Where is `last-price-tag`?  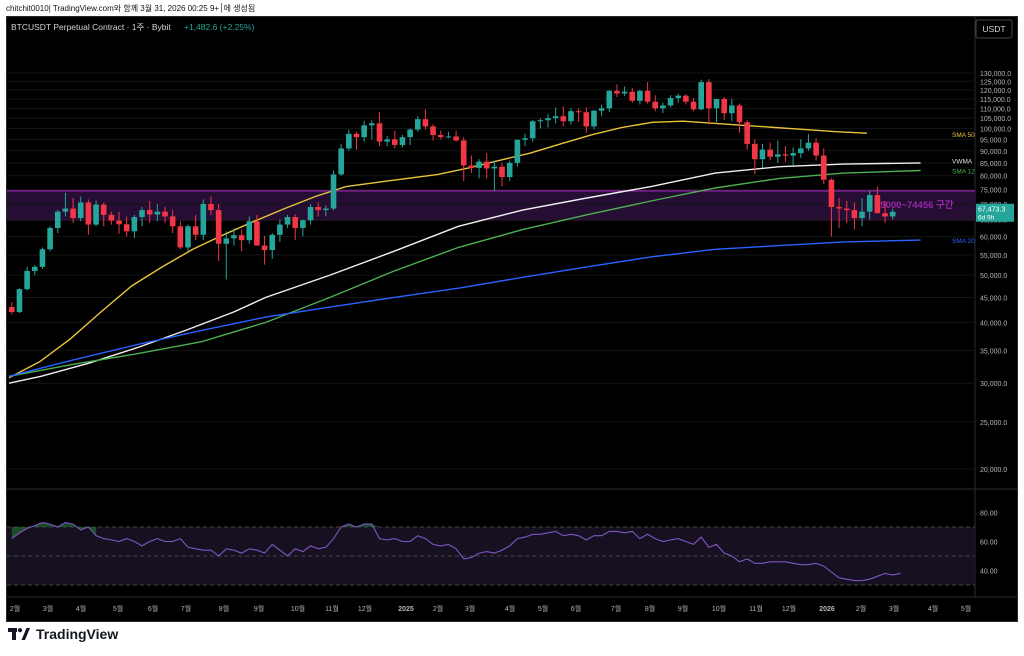
last-price-tag is located at coordinates (995, 212).